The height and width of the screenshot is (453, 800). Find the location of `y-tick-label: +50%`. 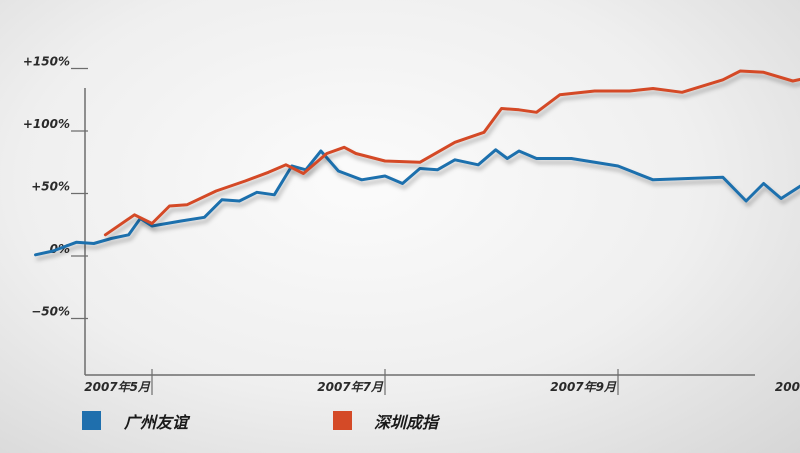

y-tick-label: +50% is located at coordinates (50, 187).